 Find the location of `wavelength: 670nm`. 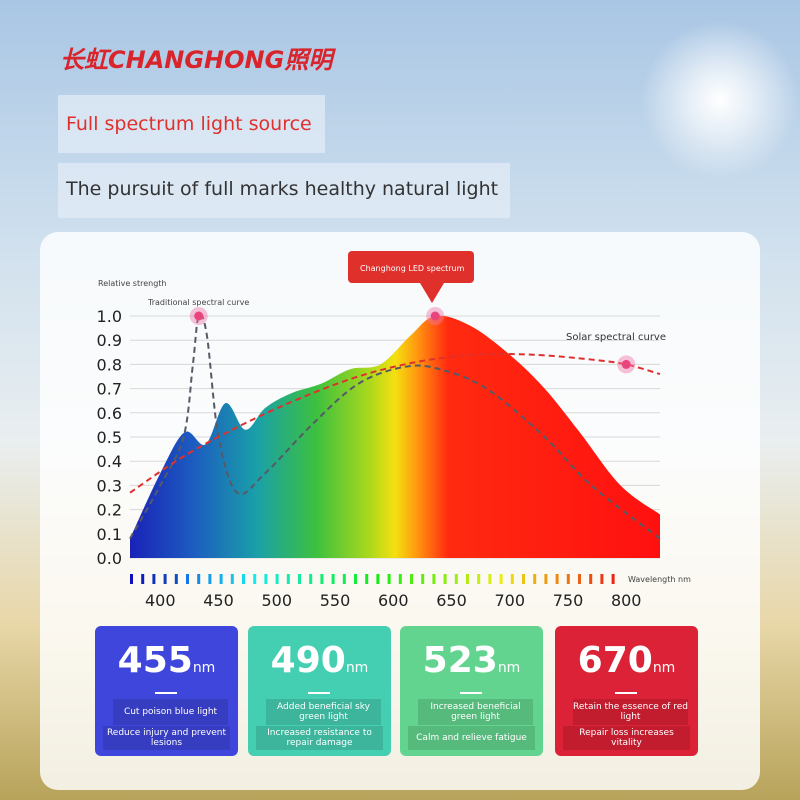

wavelength: 670nm is located at coordinates (626, 660).